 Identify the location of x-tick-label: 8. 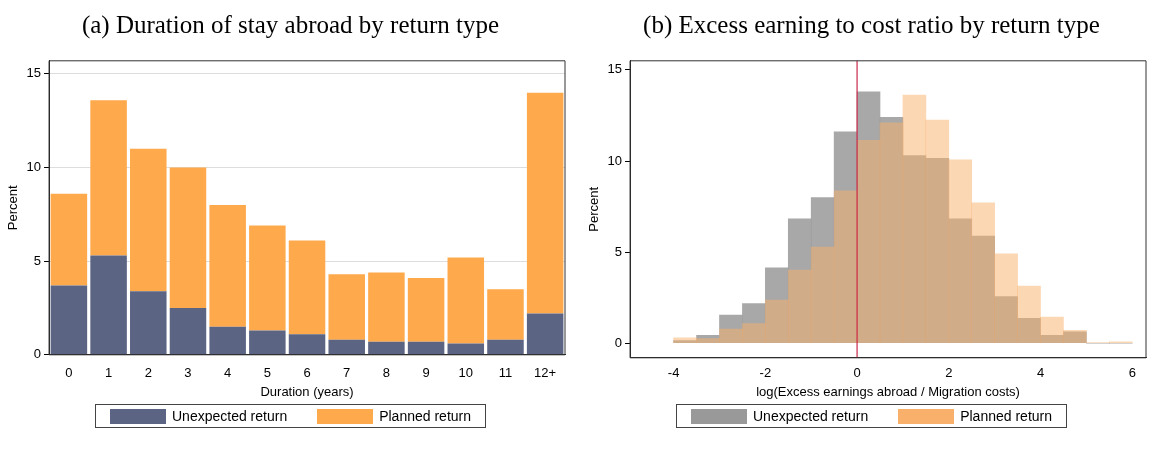
(386, 373).